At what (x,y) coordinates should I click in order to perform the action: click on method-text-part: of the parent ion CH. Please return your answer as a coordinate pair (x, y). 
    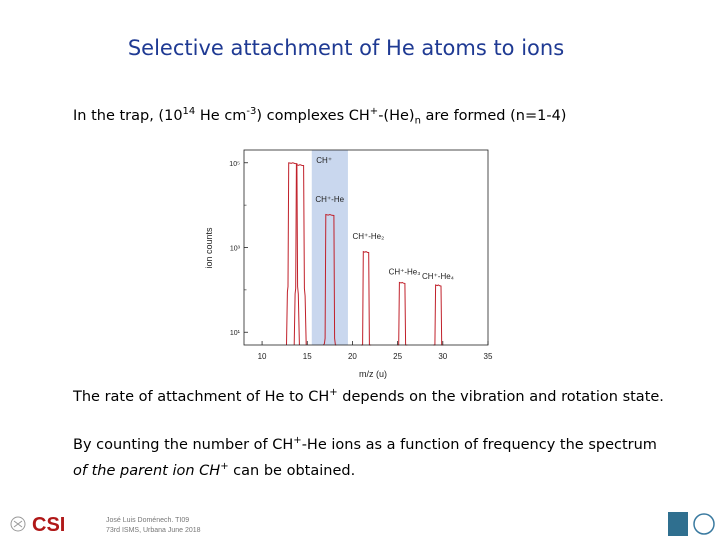
    Looking at the image, I should click on (147, 470).